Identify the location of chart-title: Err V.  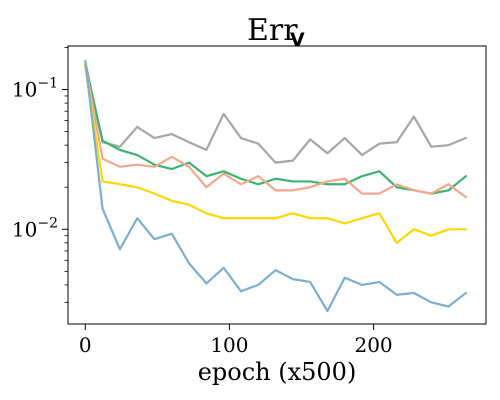
(276, 32).